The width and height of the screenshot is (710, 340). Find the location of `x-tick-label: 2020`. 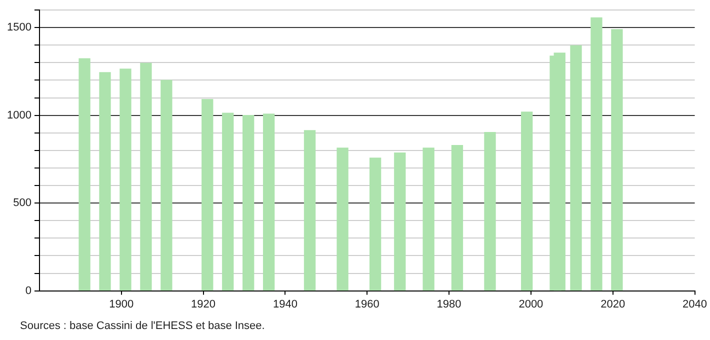

x-tick-label: 2020 is located at coordinates (613, 304).